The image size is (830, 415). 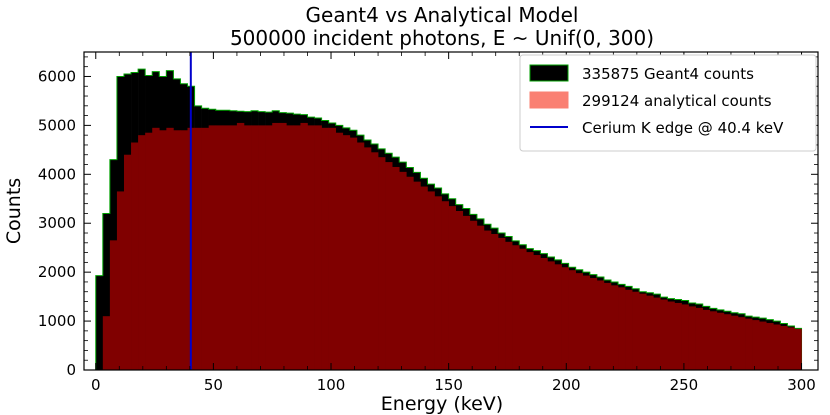 I want to click on y-tick-label: 6000, so click(x=57, y=76).